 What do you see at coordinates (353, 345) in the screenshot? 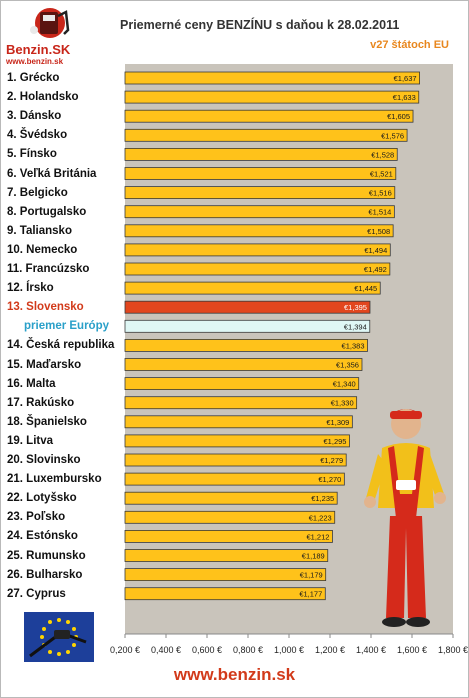
I see `bar-value-label: €1,383` at bounding box center [353, 345].